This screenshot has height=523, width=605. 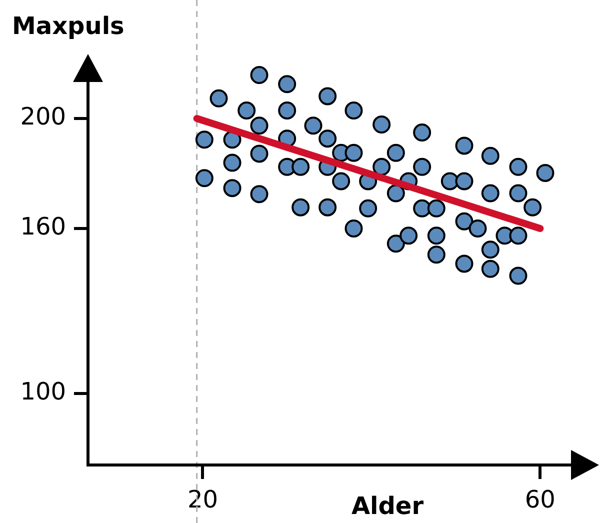 What do you see at coordinates (43, 116) in the screenshot?
I see `y-tick-label: 200` at bounding box center [43, 116].